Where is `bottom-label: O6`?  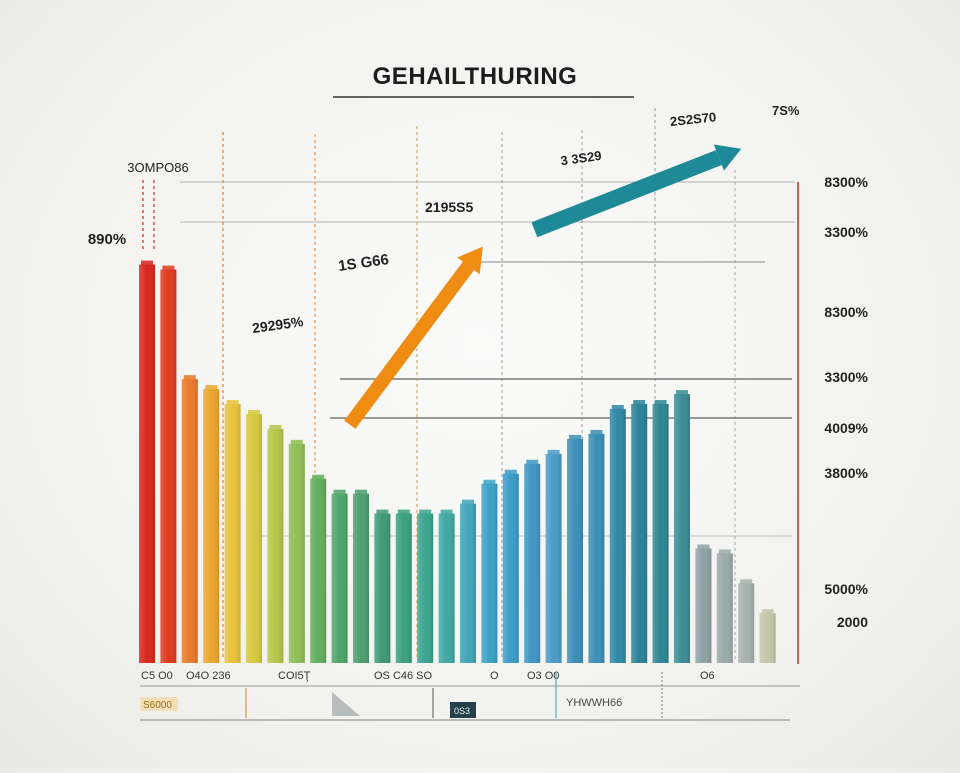 bottom-label: O6 is located at coordinates (707, 676).